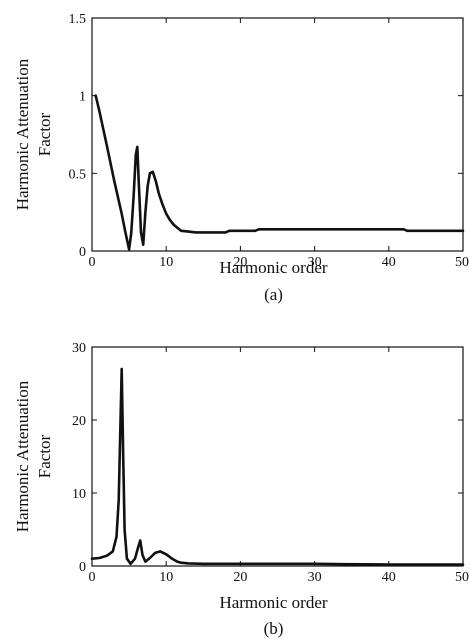 This screenshot has width=469, height=639. What do you see at coordinates (78, 174) in the screenshot?
I see `y-tick-label: 0.5` at bounding box center [78, 174].